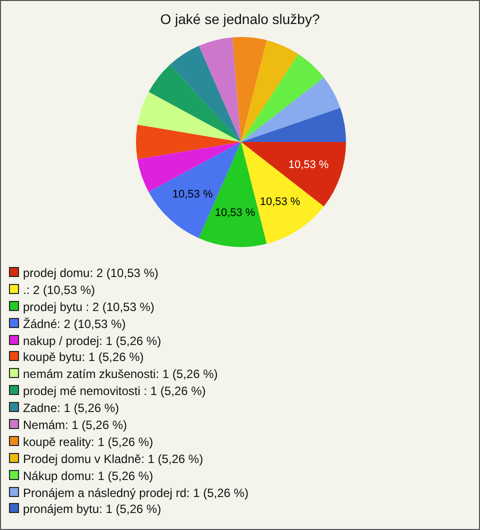 The width and height of the screenshot is (480, 530). I want to click on legend-label: pronájem bytu: 1 (5,26 %), so click(92, 509).